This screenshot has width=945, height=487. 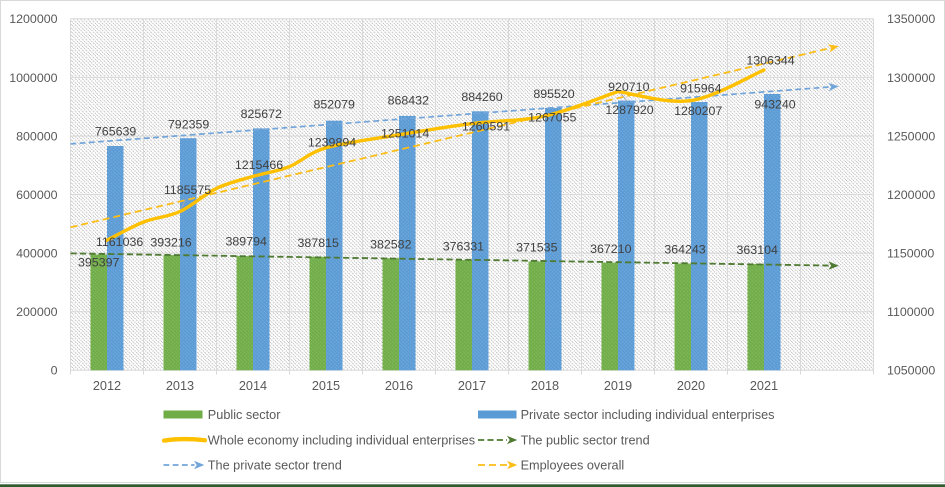 I want to click on svg-text: The private sector trend, so click(x=275, y=466).